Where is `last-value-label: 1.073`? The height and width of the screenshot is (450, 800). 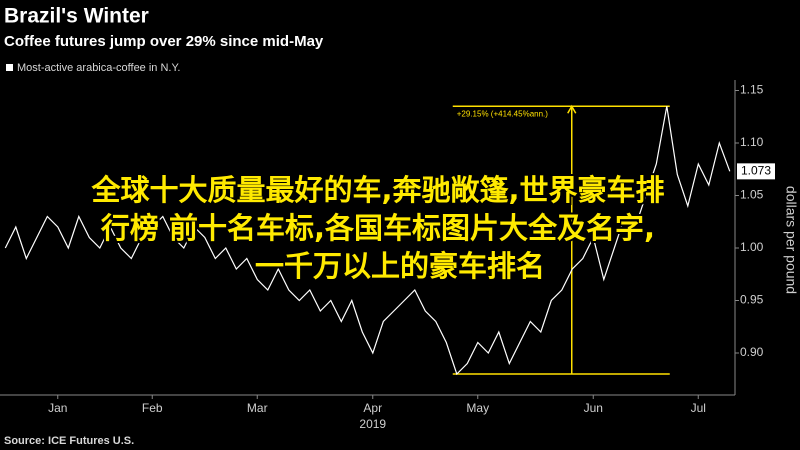
last-value-label: 1.073 is located at coordinates (756, 171).